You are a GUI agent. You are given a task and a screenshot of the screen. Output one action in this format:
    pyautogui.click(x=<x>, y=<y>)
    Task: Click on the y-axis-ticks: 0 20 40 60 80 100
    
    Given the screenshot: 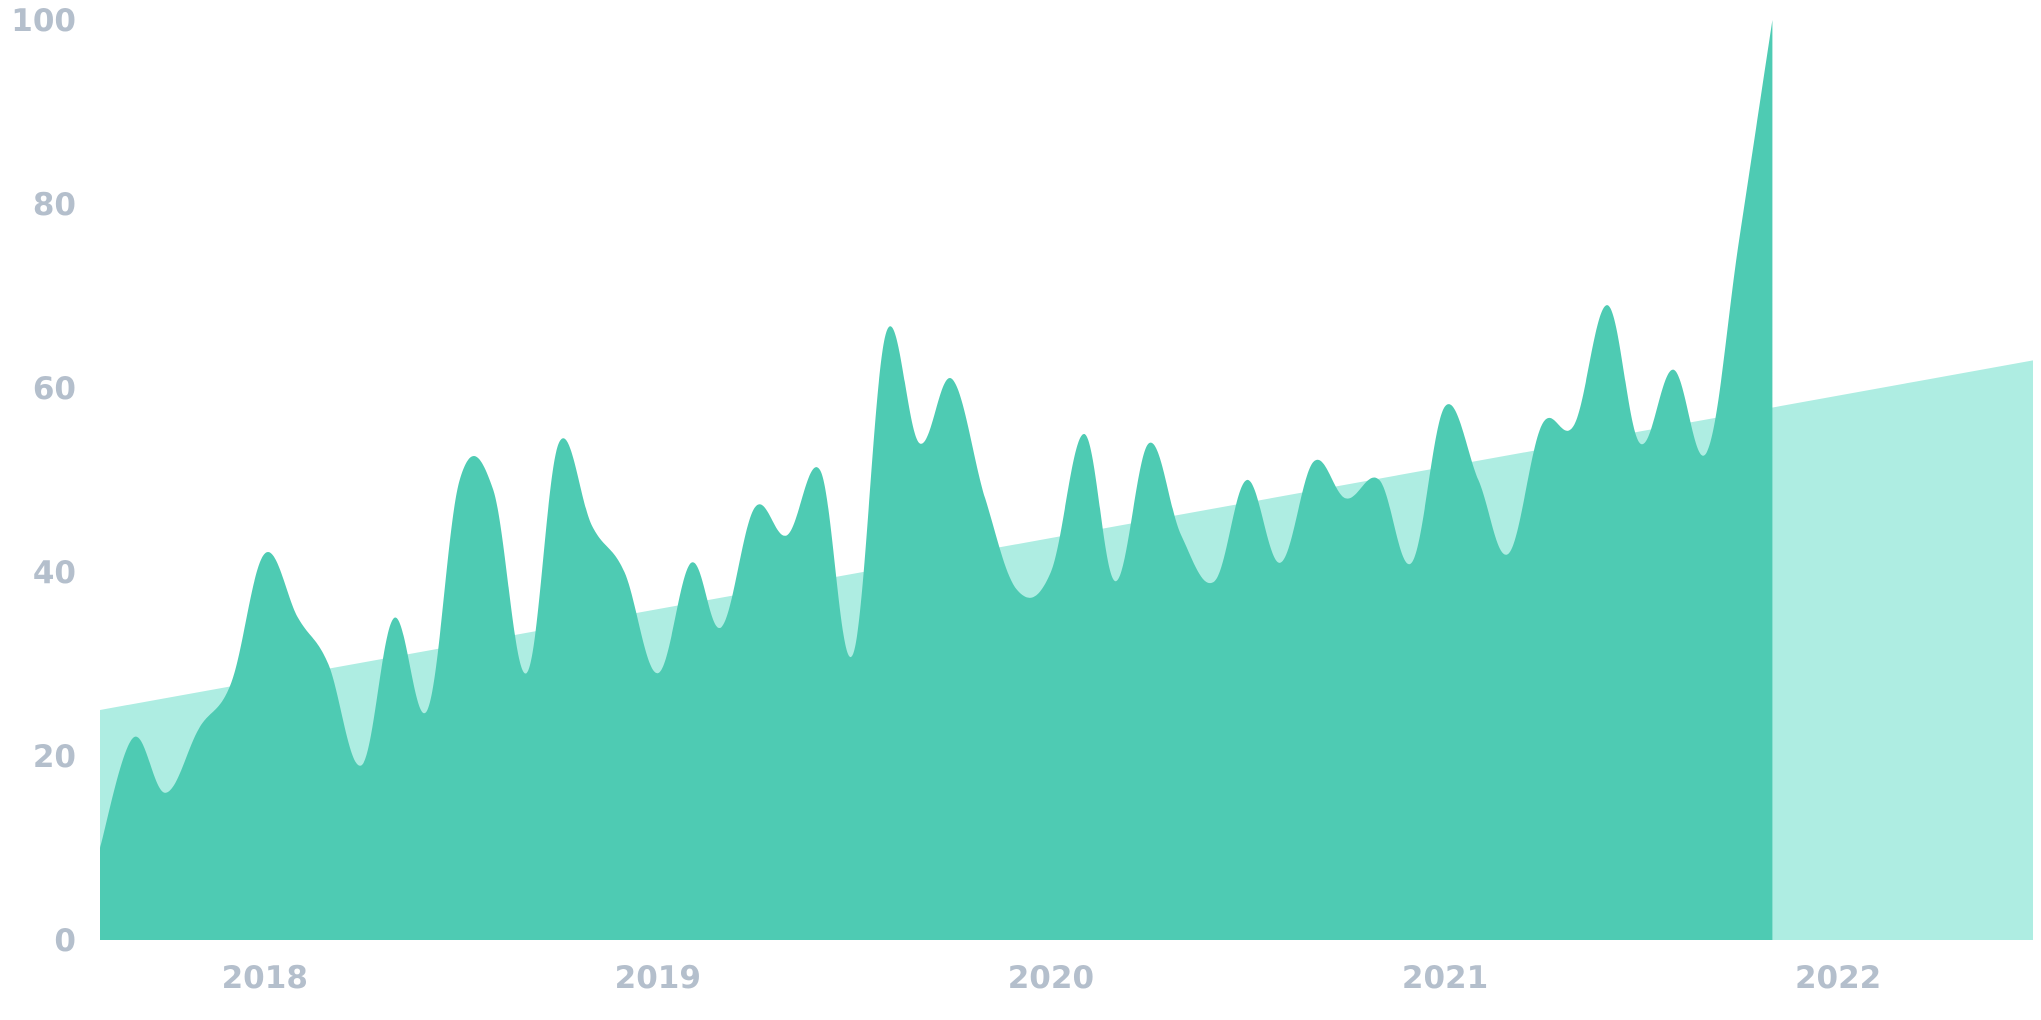 What is the action you would take?
    pyautogui.click(x=43, y=481)
    